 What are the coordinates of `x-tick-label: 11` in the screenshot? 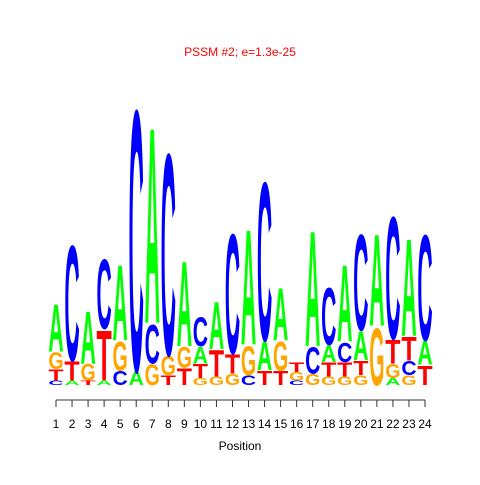 It's located at (216, 424).